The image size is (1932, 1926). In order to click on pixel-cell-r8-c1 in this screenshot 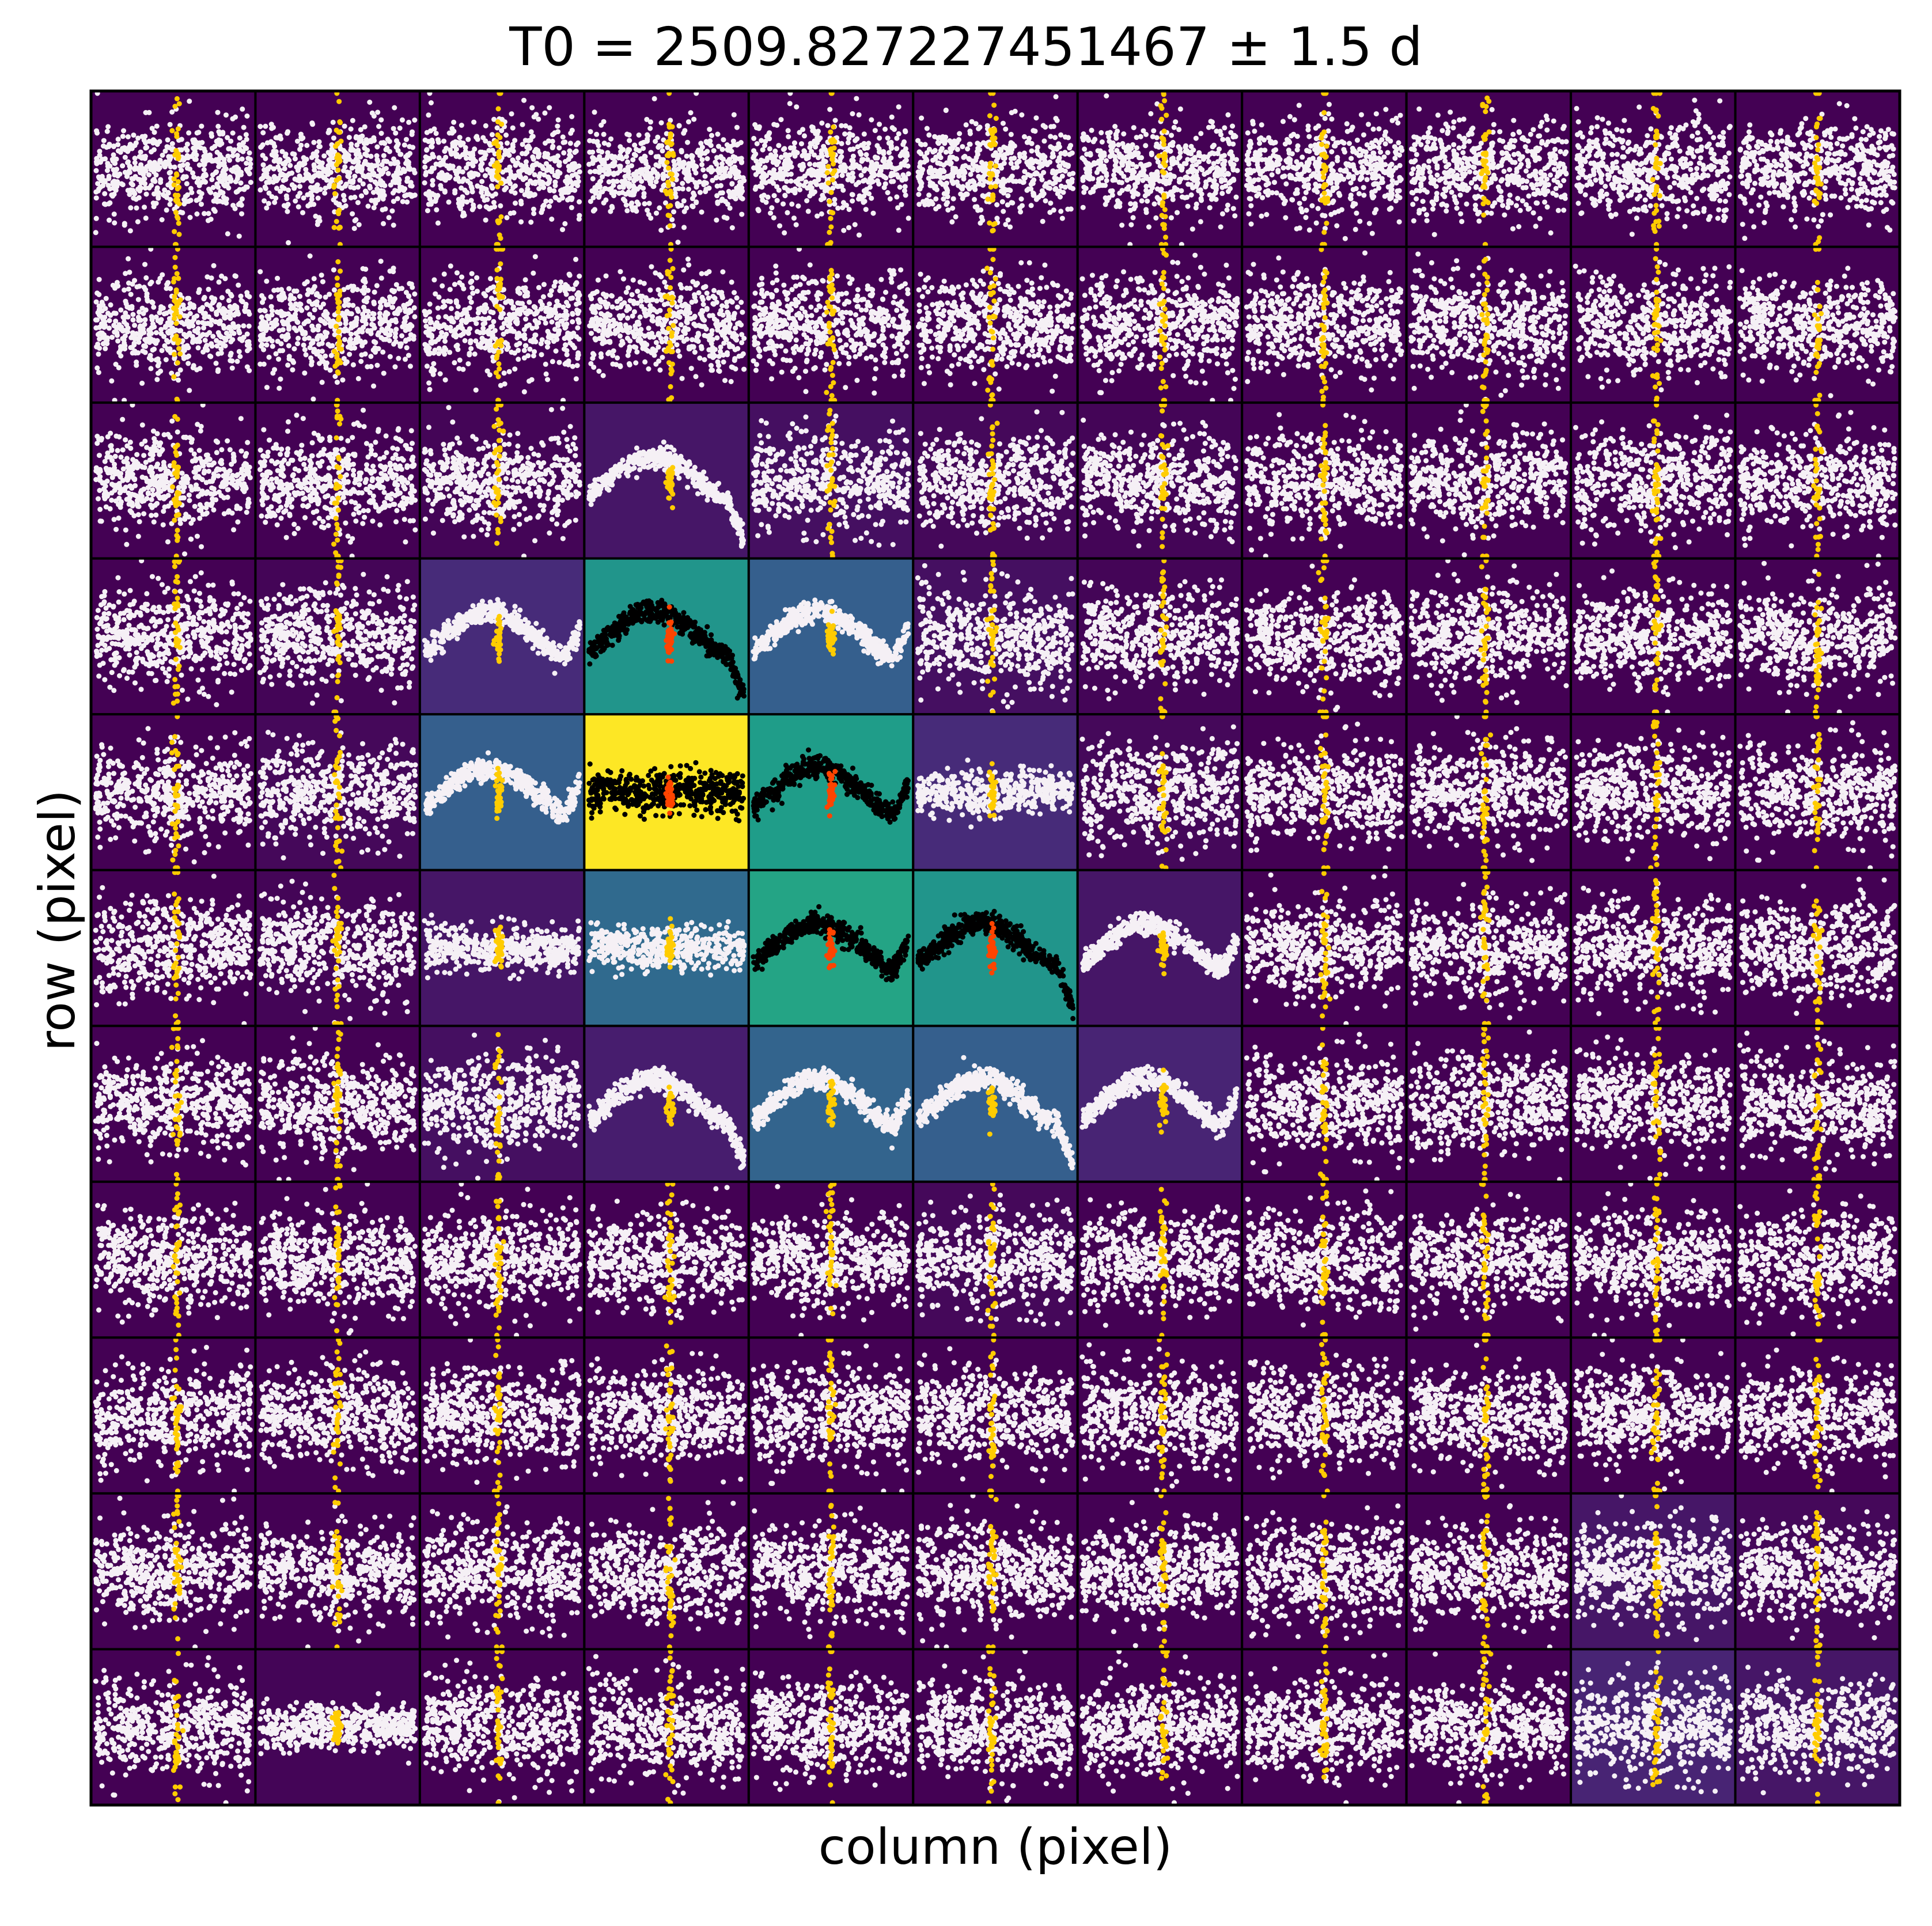, I will do `click(337, 1416)`.